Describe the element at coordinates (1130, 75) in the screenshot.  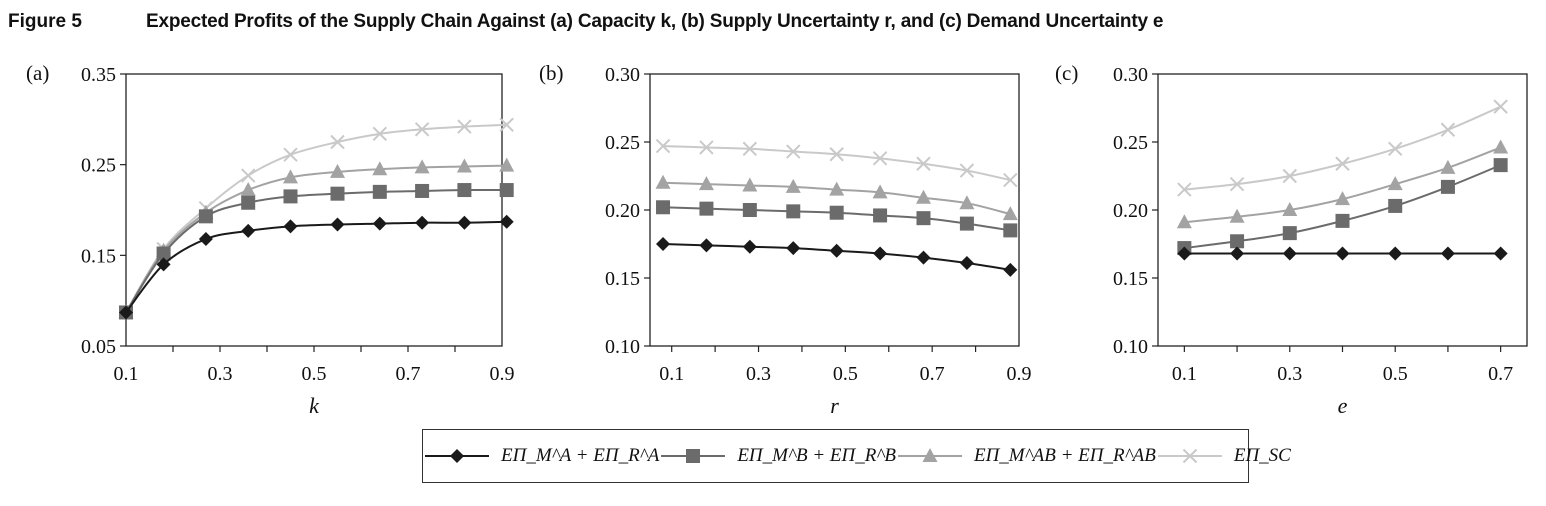
I see `y-tick-label: 0.30` at that location.